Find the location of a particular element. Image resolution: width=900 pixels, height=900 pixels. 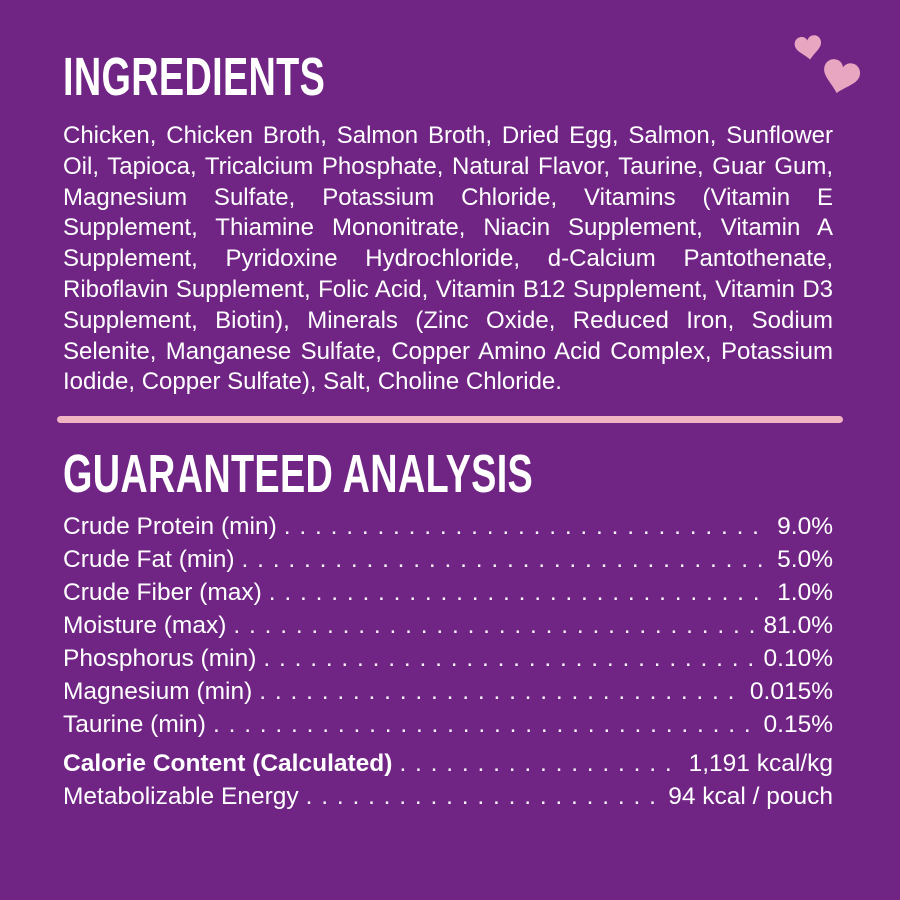

large-heart-icon is located at coordinates (841, 77).